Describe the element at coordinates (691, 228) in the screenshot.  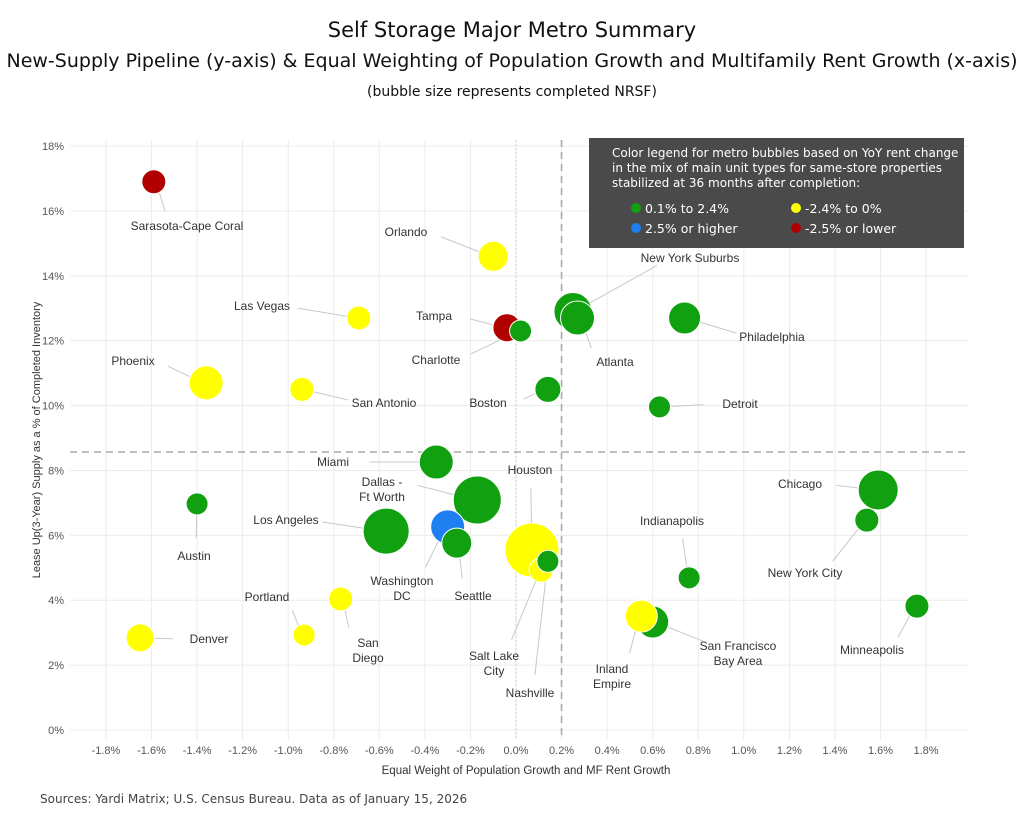
I see `legend-entry: 2.5% or higher` at that location.